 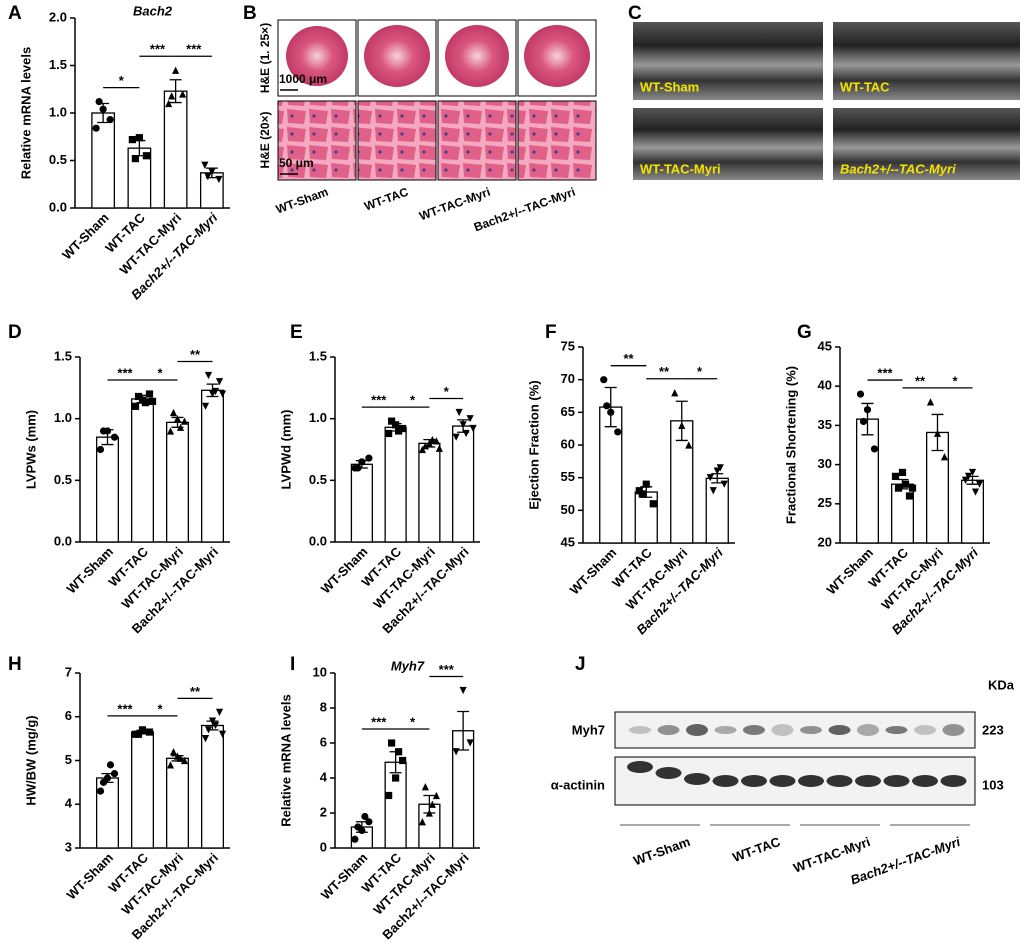 What do you see at coordinates (825, 502) in the screenshot?
I see `y-tick-label: 25` at bounding box center [825, 502].